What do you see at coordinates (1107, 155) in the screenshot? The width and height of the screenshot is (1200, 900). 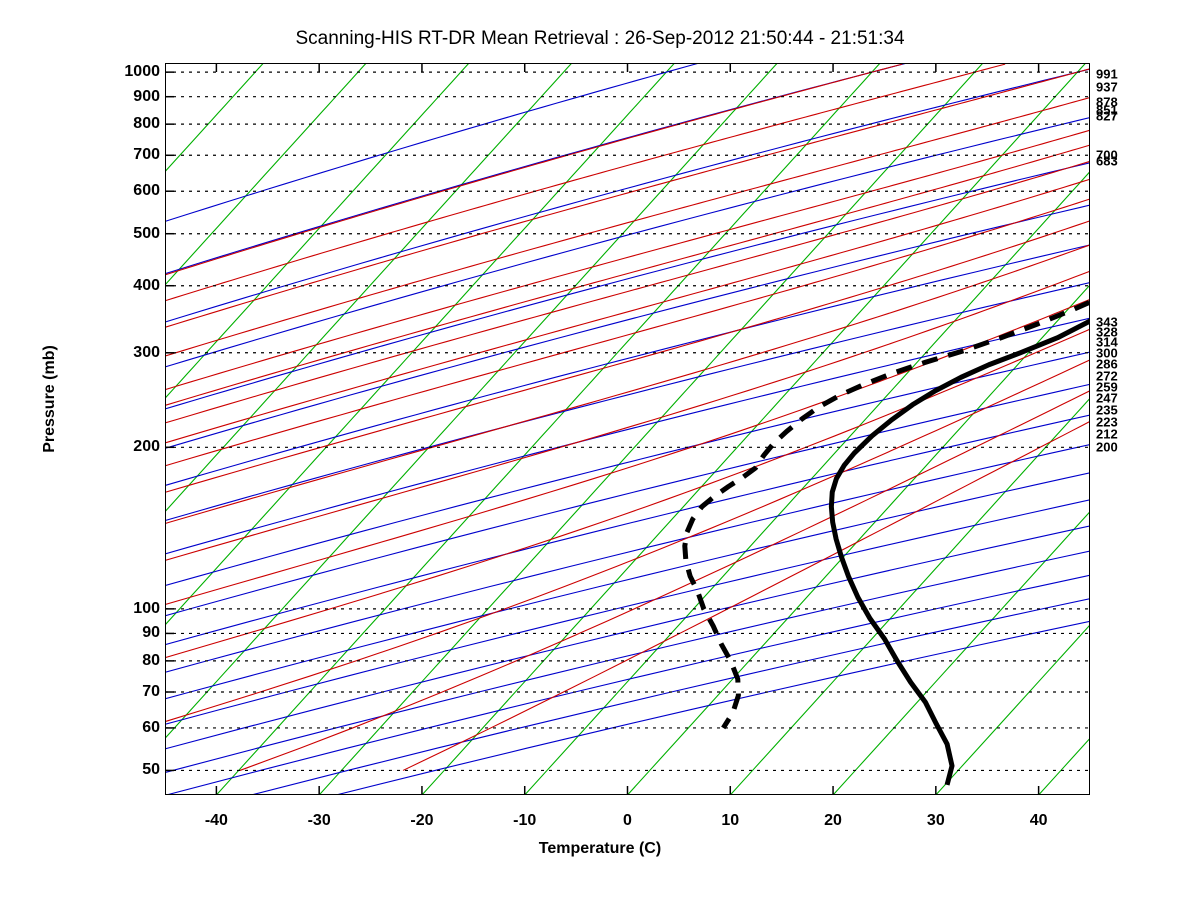 I see `right-pressure-label-700: 700` at bounding box center [1107, 155].